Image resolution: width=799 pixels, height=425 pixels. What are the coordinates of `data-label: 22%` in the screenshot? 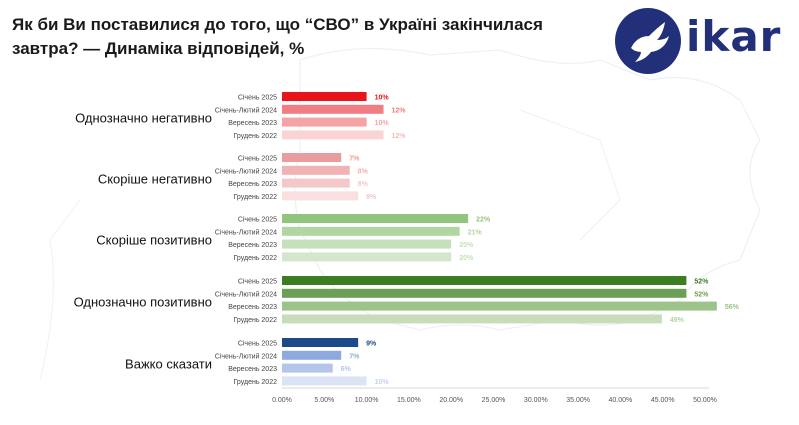 It's located at (483, 220).